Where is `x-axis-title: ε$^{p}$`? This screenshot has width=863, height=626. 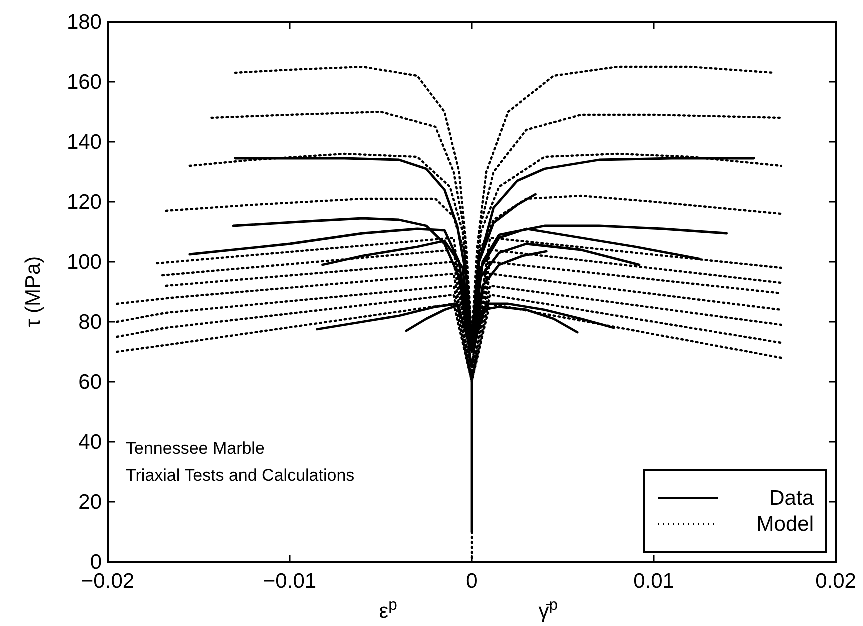 x-axis-title: ε$^{p}$ is located at coordinates (388, 609).